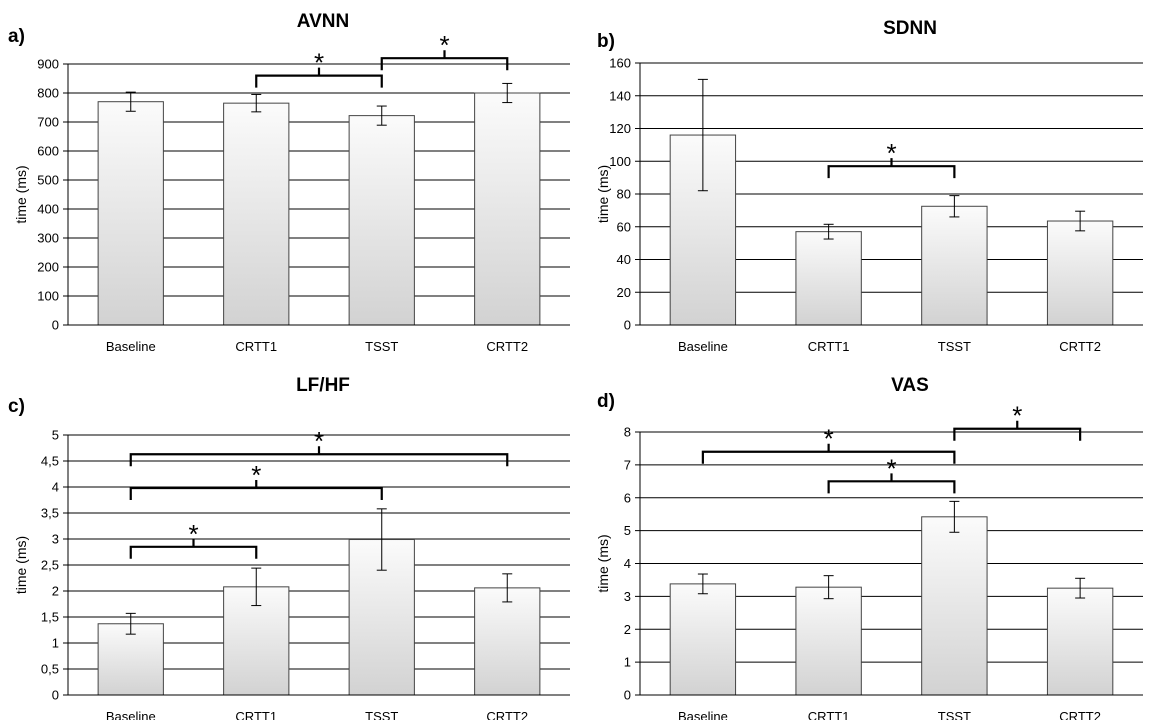  I want to click on y-tick-label: 2,5, so click(50, 565).